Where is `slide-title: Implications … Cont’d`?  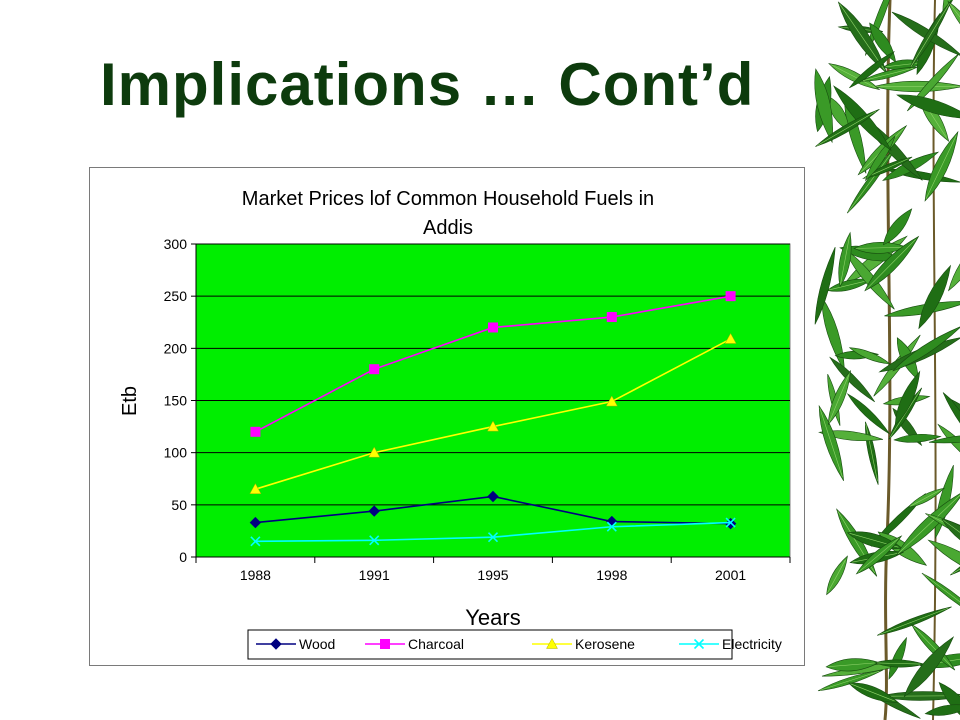 slide-title: Implications … Cont’d is located at coordinates (427, 84).